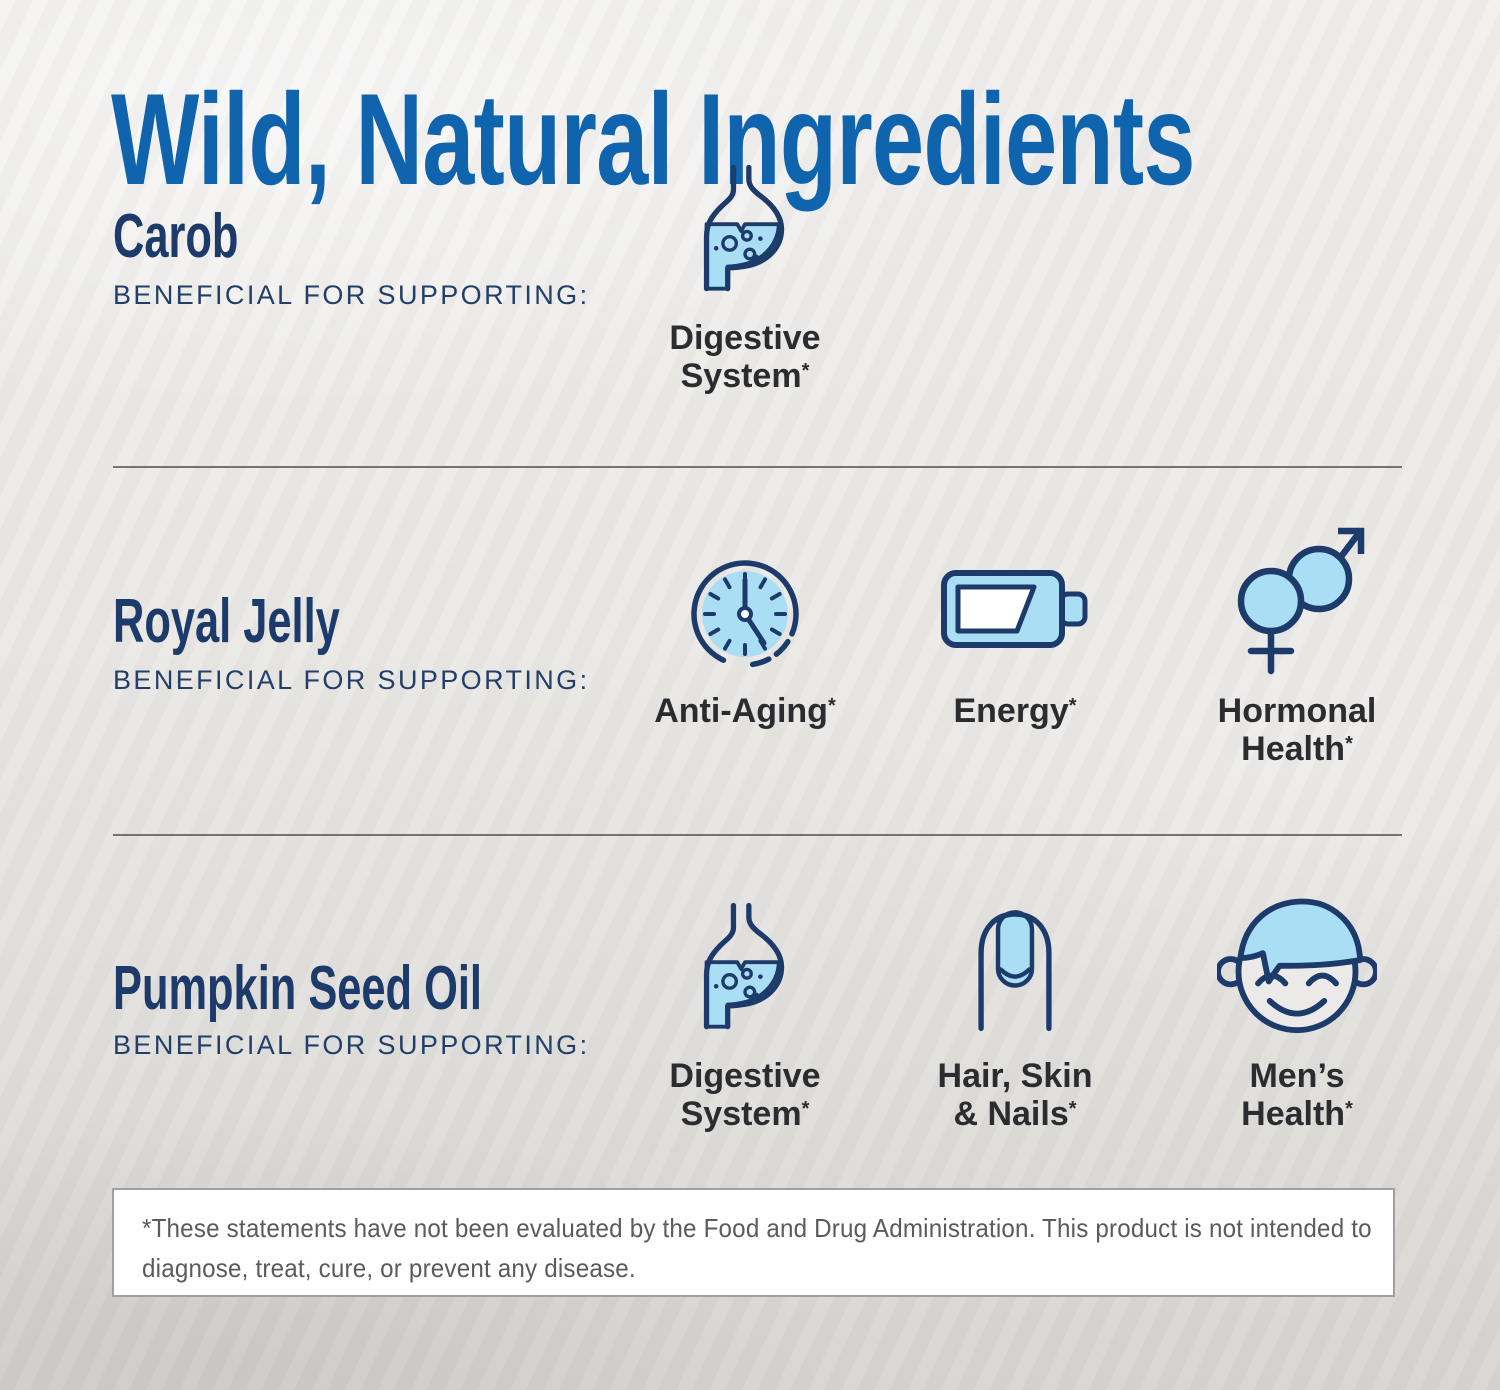  I want to click on benefit-item: Hair, Skin & Nails*, so click(1015, 1004).